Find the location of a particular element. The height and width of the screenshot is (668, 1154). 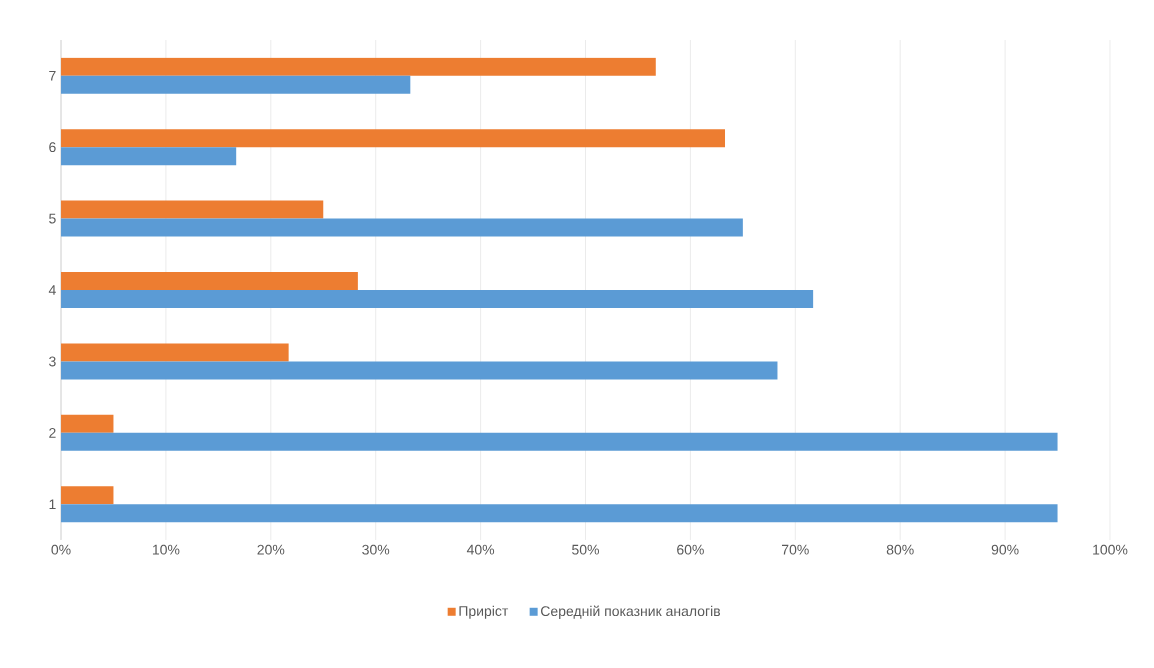

x-tick-label: 0% is located at coordinates (61, 549).